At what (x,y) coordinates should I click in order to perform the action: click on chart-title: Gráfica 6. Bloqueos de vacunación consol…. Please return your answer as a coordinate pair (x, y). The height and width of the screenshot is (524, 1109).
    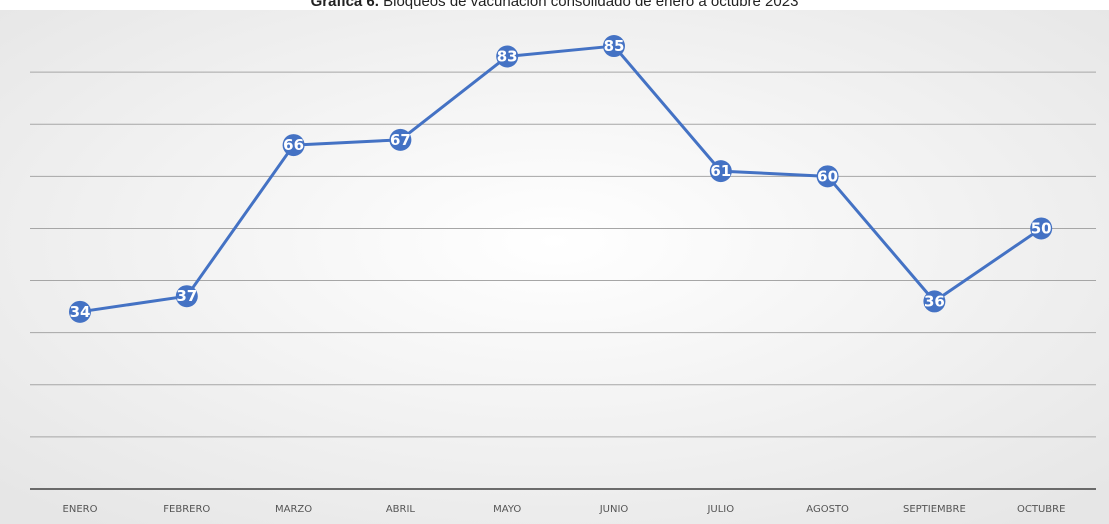
    Looking at the image, I should click on (554, 5).